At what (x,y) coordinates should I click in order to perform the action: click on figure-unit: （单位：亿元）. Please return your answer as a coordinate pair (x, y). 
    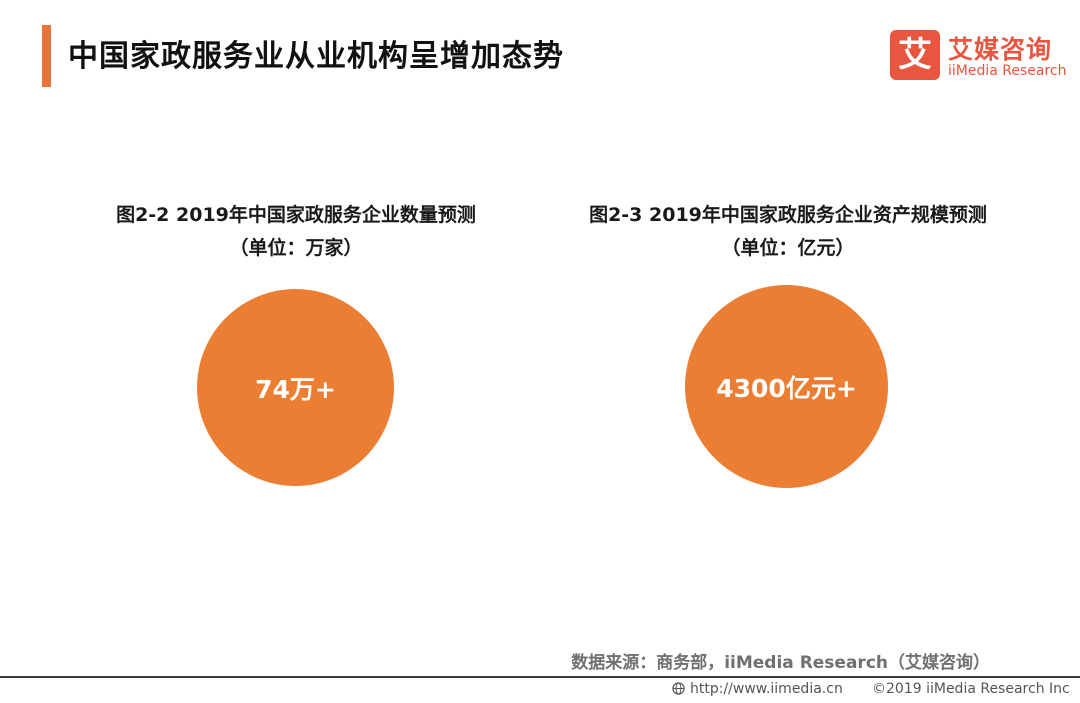
    Looking at the image, I should click on (788, 248).